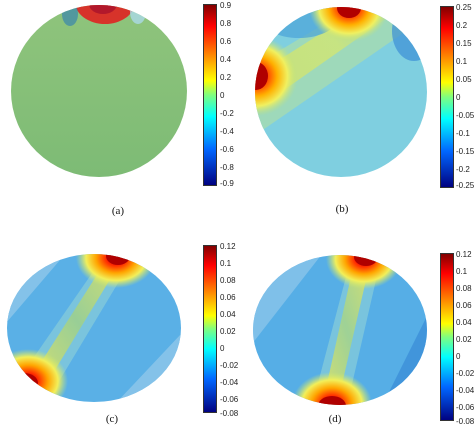 The image size is (474, 433). What do you see at coordinates (335, 419) in the screenshot?
I see `caption-d: (d)` at bounding box center [335, 419].